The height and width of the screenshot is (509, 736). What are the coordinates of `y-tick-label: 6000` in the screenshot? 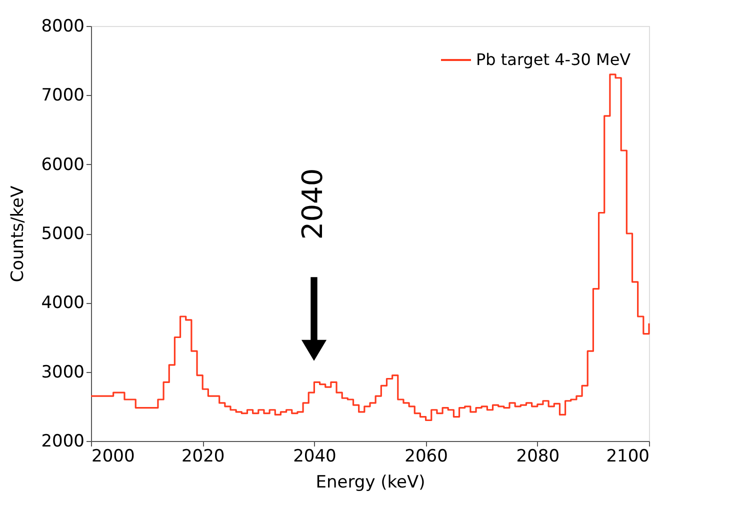 It's located at (62, 164).